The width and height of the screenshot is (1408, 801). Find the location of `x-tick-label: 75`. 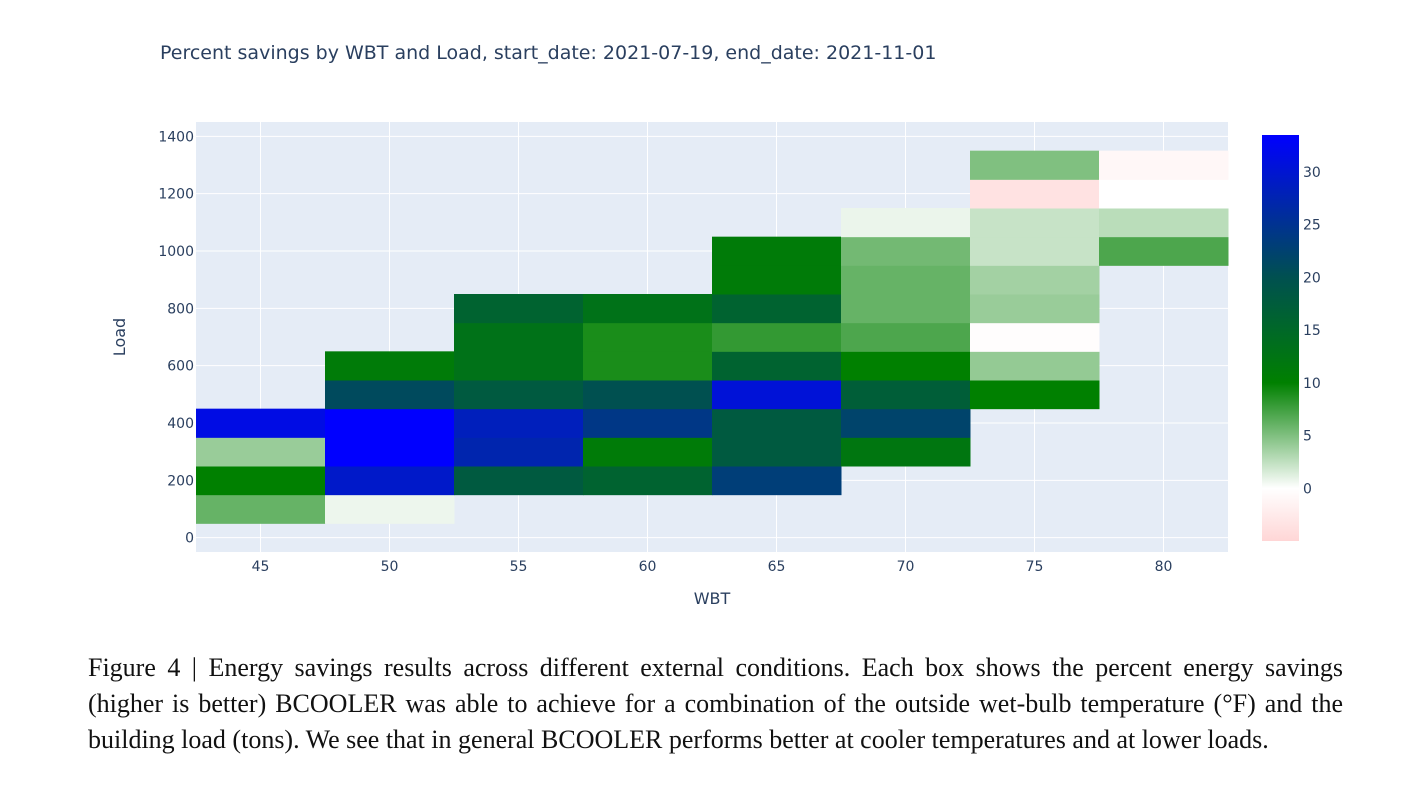

x-tick-label: 75 is located at coordinates (1035, 567).